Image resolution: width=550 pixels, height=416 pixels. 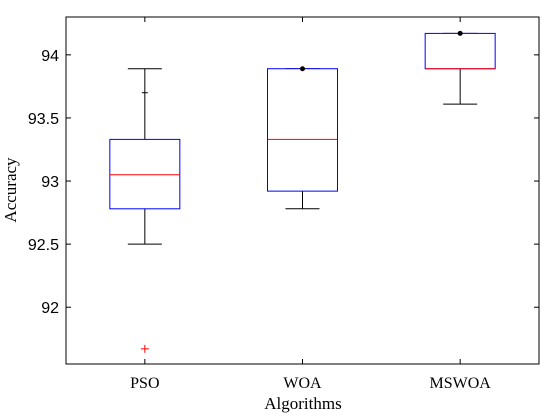 I want to click on box-mswoa, so click(x=460, y=67).